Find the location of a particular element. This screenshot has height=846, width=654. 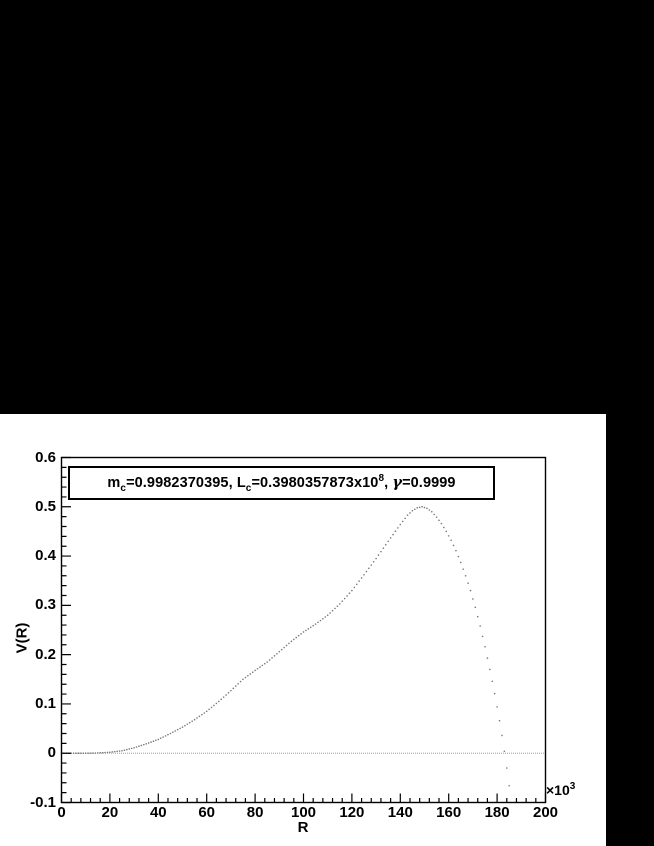

x-tick-label: 120 is located at coordinates (352, 812).